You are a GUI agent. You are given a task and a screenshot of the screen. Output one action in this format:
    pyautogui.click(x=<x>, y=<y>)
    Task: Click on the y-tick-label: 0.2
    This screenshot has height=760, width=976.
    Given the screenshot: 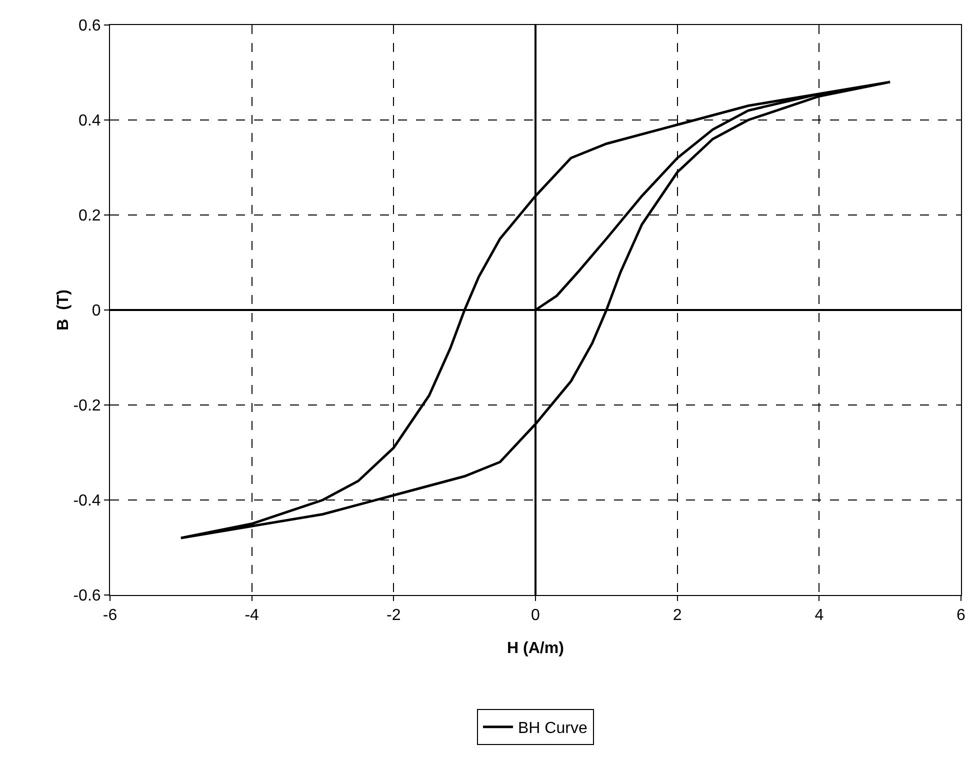 What is the action you would take?
    pyautogui.click(x=89, y=216)
    